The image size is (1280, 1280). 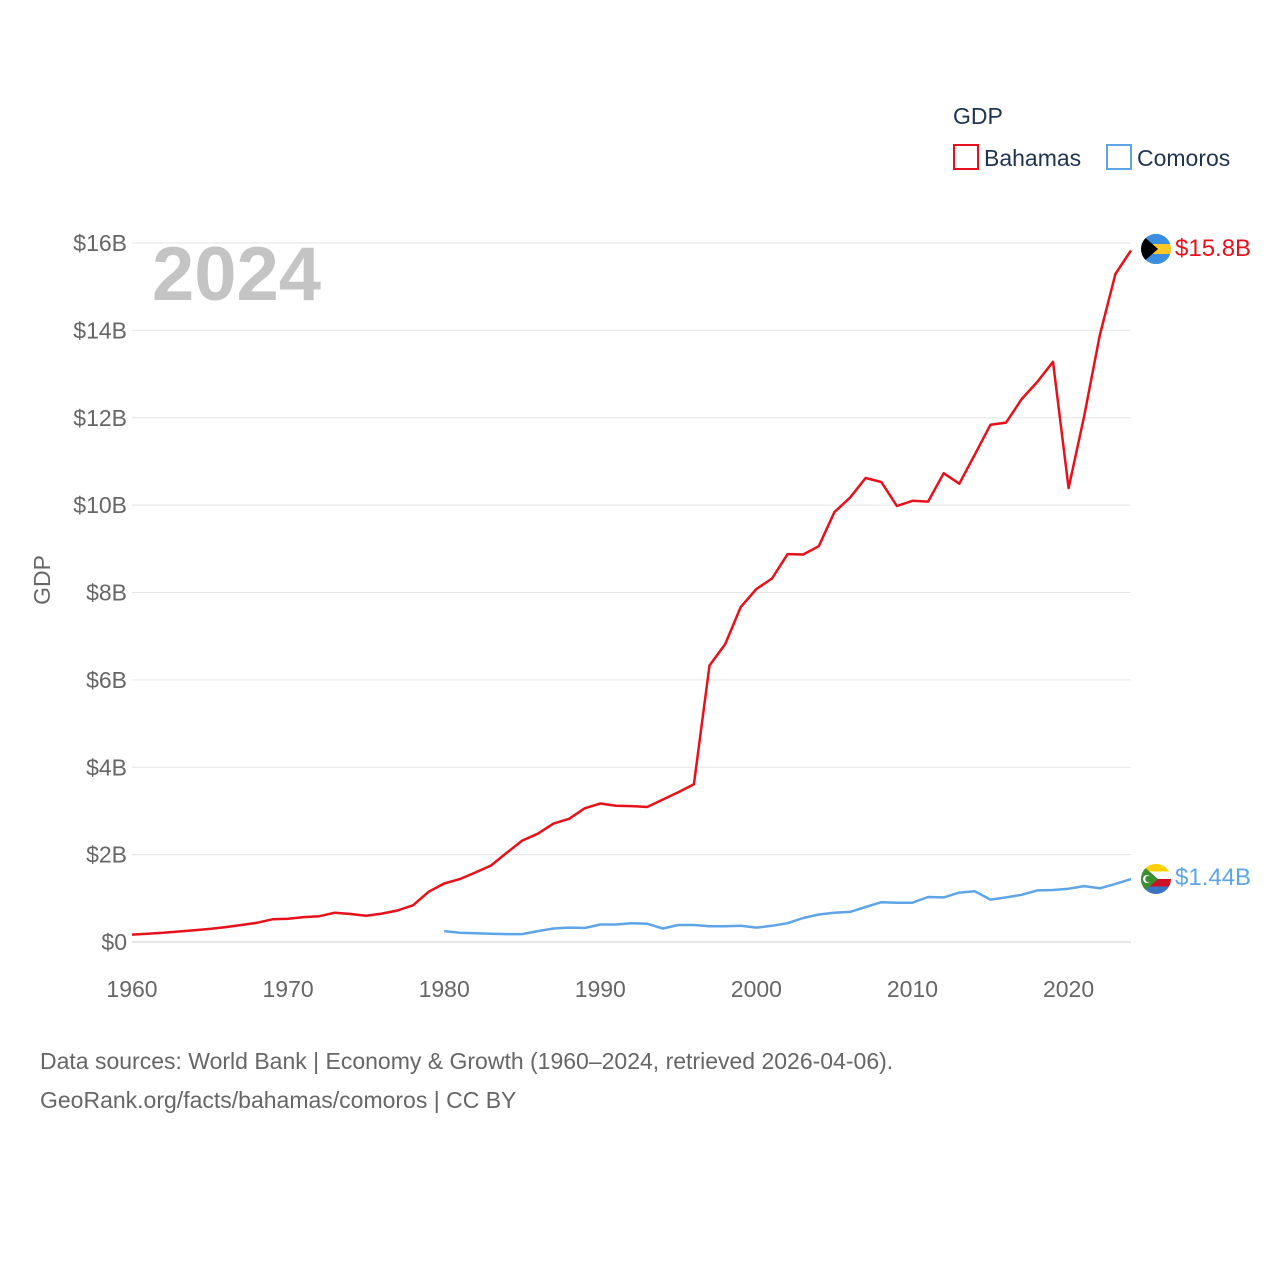 What do you see at coordinates (1032, 158) in the screenshot?
I see `legend-label-bahamas: Bahamas` at bounding box center [1032, 158].